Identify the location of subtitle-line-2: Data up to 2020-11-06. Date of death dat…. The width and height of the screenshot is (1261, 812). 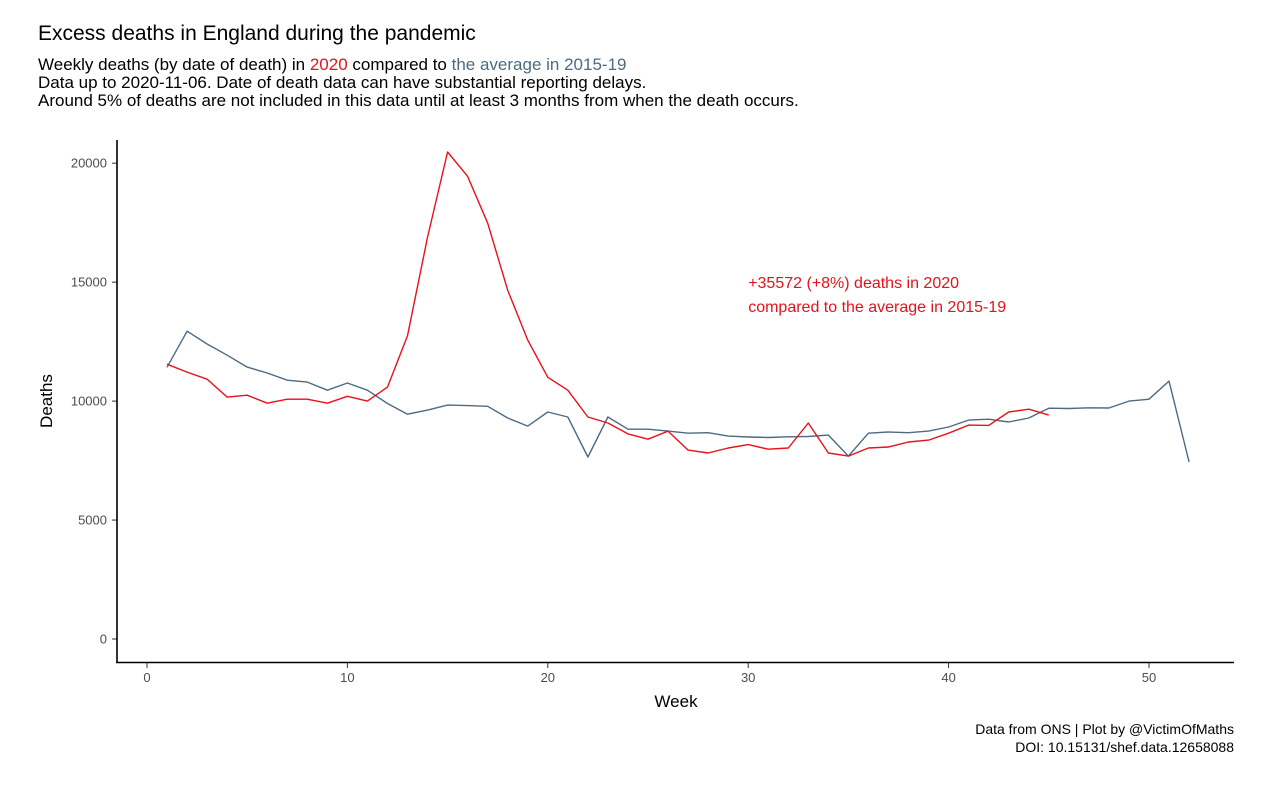
(342, 82).